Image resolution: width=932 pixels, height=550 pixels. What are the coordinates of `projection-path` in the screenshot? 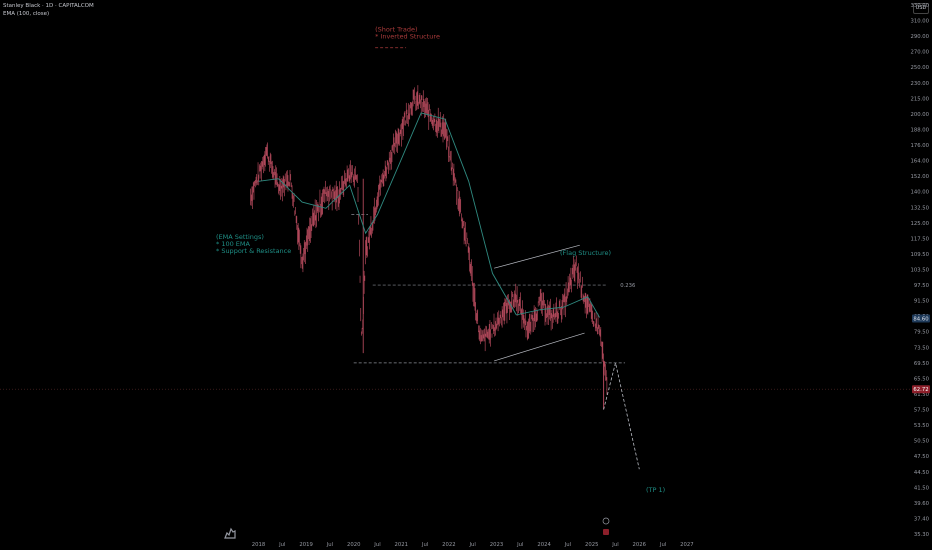 It's located at (621, 416).